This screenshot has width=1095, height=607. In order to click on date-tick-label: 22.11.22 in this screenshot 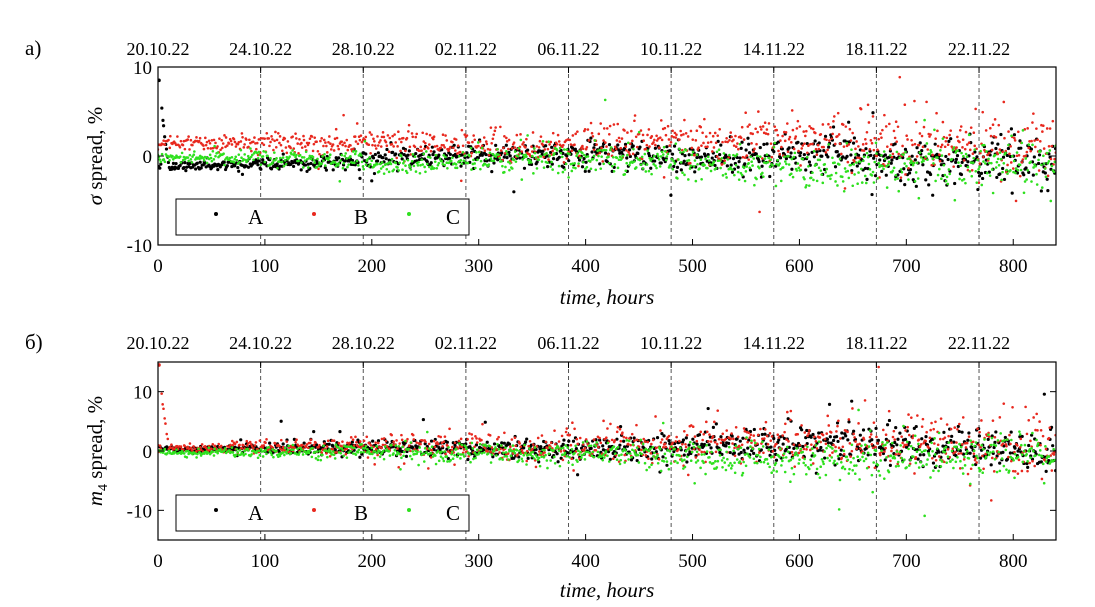, I will do `click(979, 343)`.